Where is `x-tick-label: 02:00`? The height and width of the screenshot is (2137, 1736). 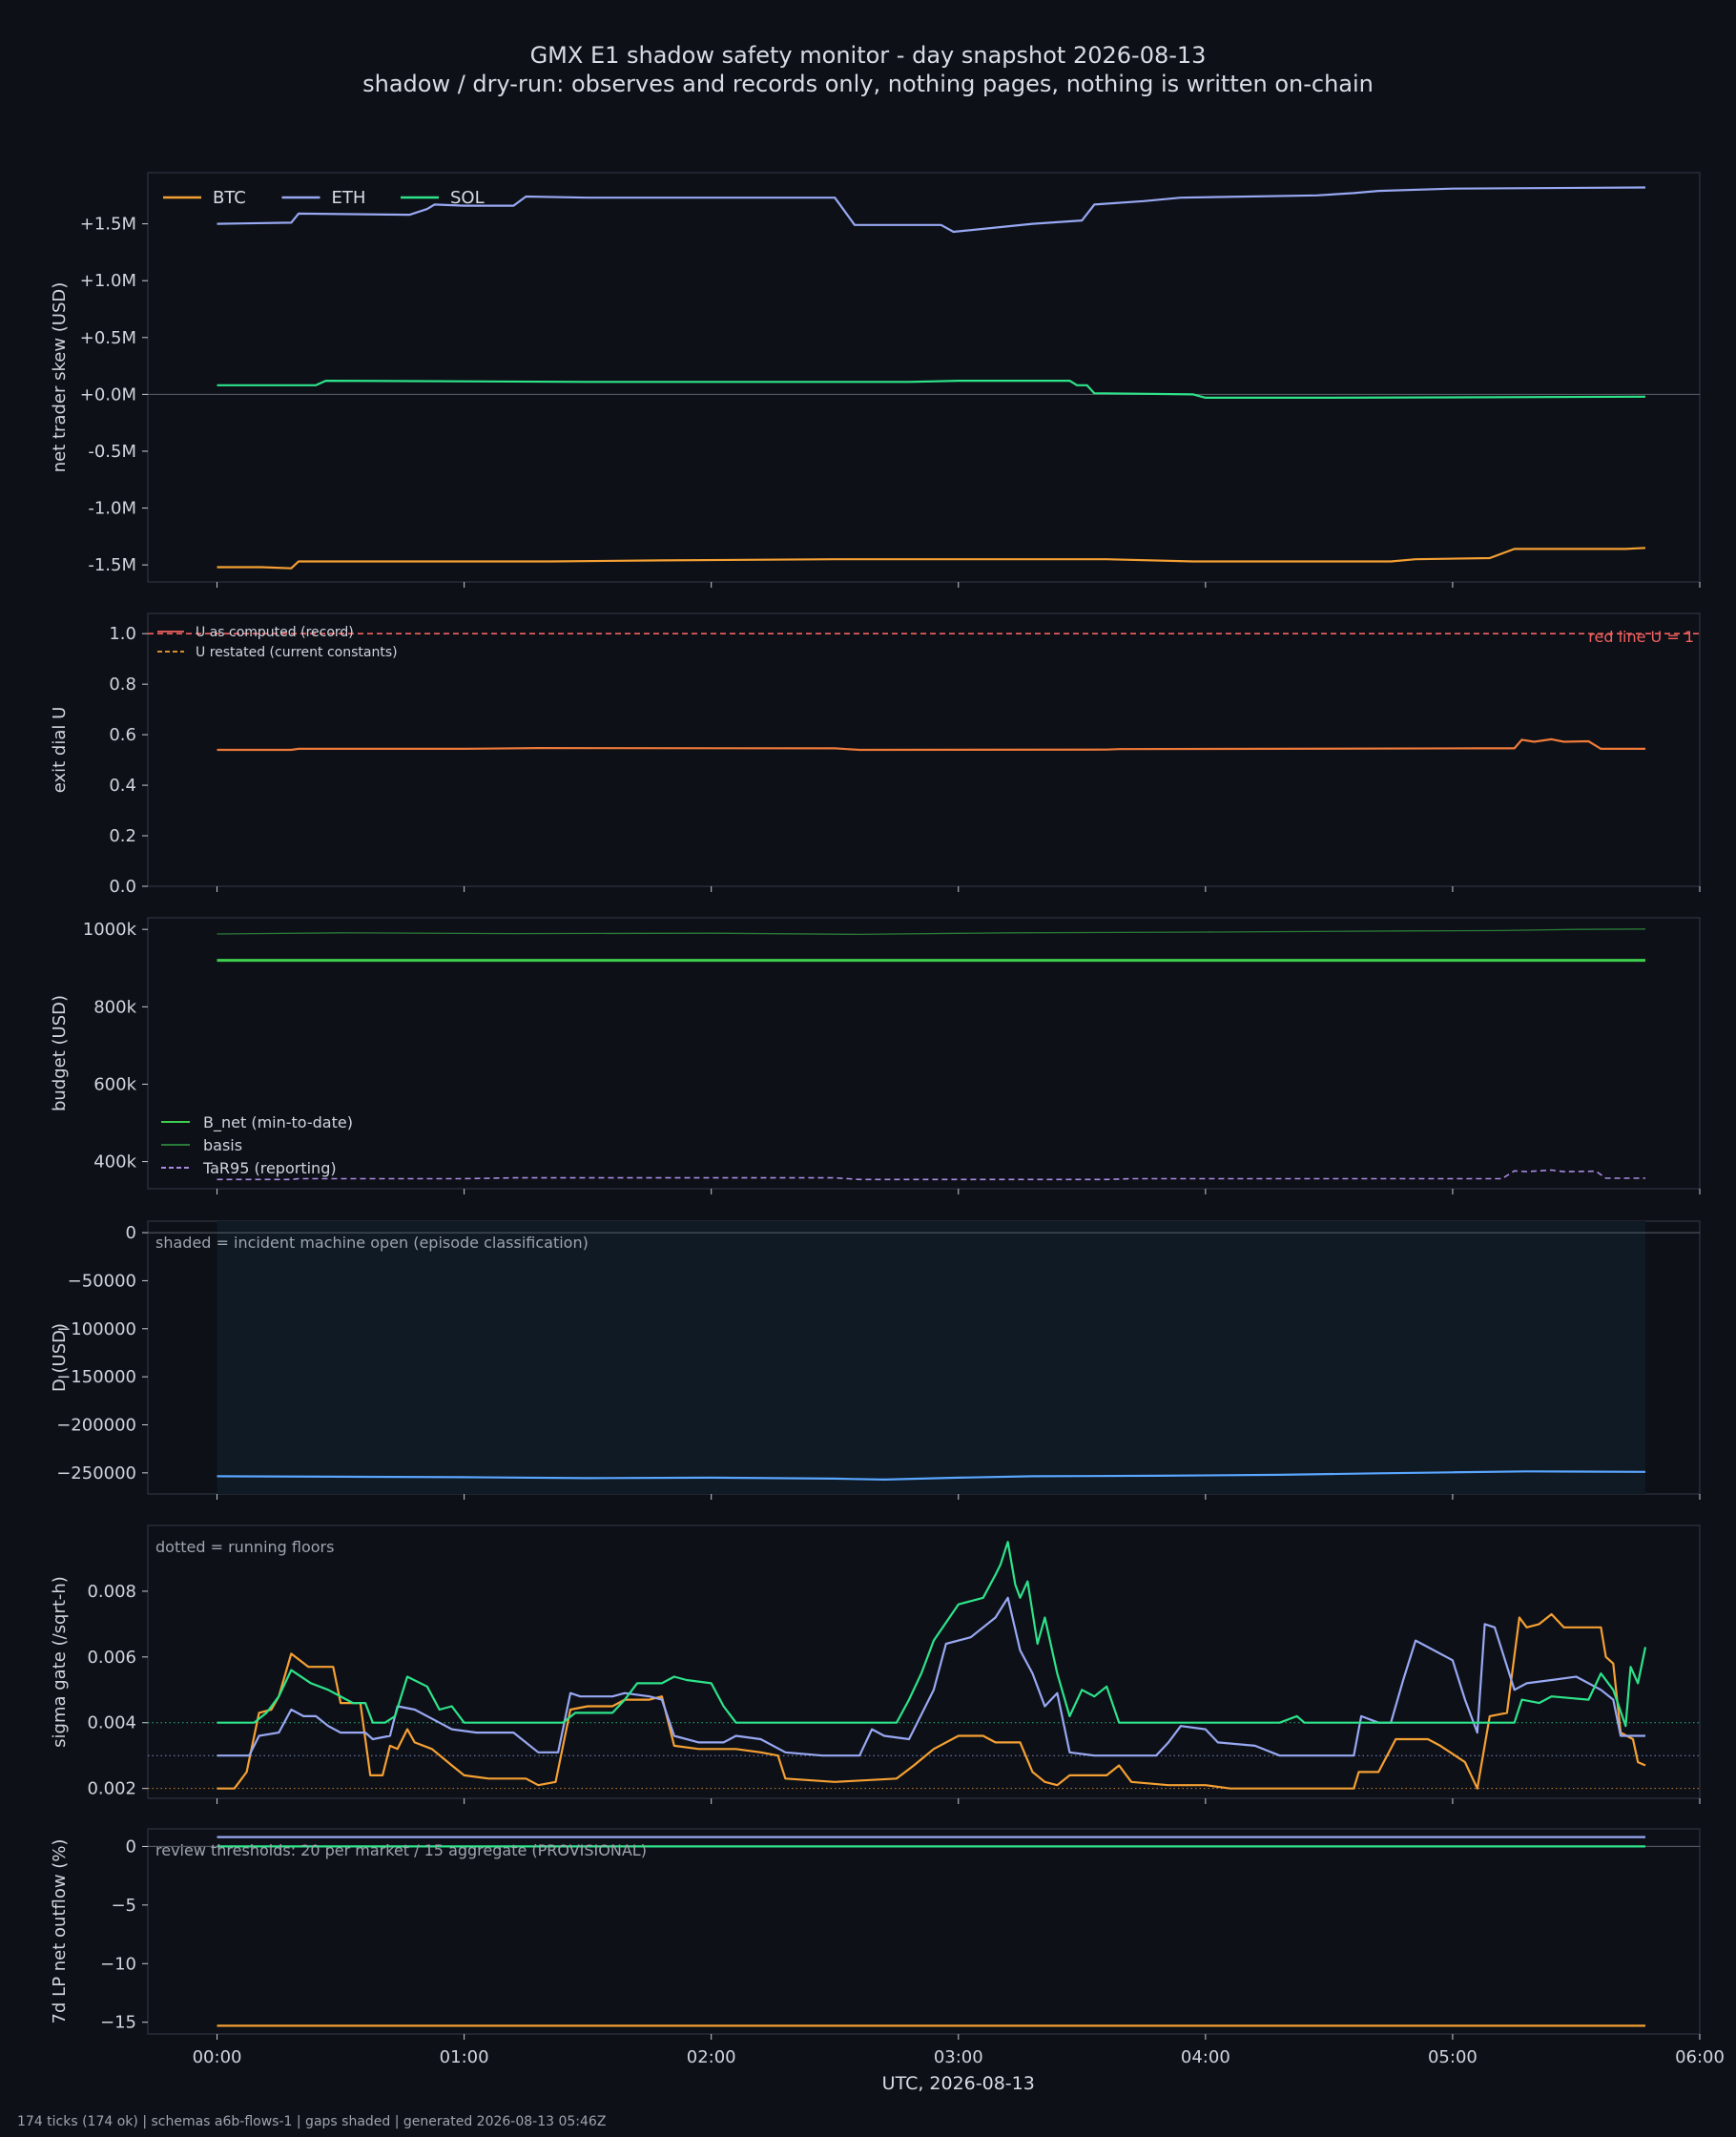
x-tick-label: 02:00 is located at coordinates (711, 2057).